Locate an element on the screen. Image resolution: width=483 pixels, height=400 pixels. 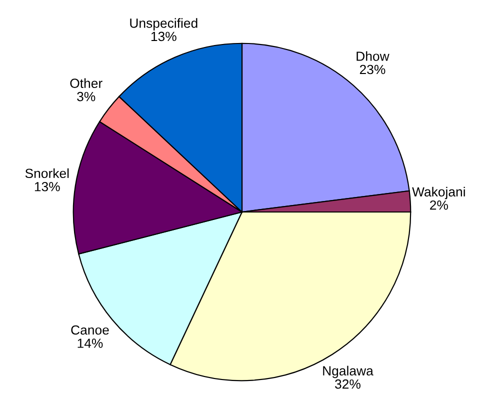
slice-label: Other is located at coordinates (86, 83).